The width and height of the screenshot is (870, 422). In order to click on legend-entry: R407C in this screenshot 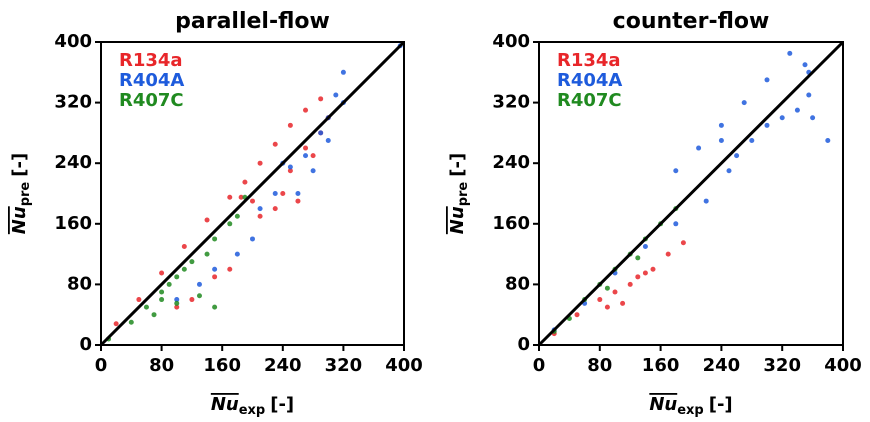, I will do `click(151, 100)`.